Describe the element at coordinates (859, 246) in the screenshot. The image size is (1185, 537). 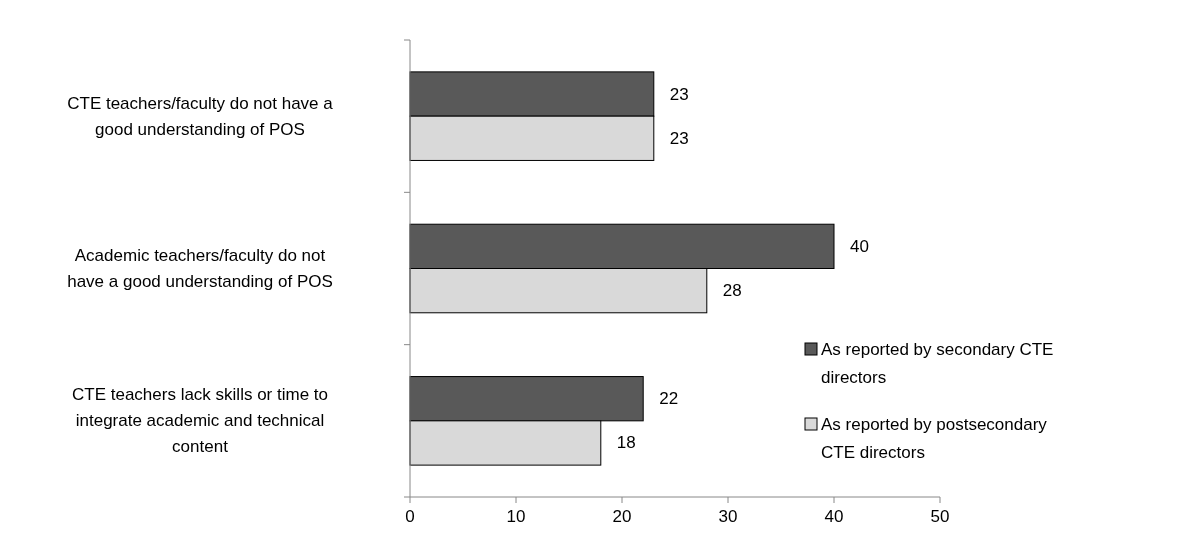
I see `data-label: 40` at that location.